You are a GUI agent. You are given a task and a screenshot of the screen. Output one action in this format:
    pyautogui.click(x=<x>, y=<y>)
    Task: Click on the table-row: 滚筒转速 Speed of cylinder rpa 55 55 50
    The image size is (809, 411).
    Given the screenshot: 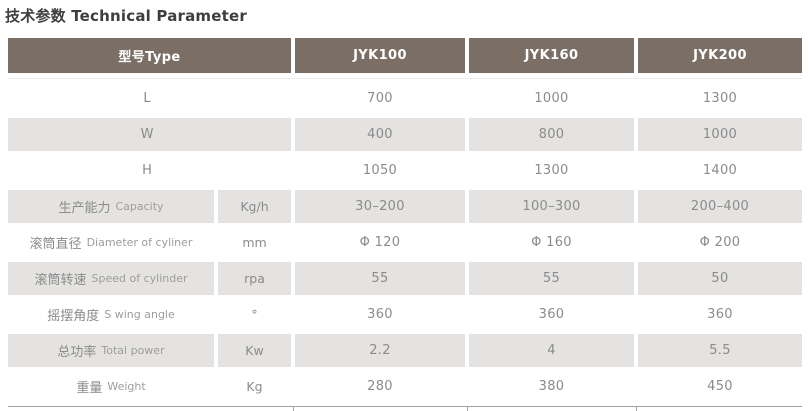 What is the action you would take?
    pyautogui.click(x=405, y=278)
    